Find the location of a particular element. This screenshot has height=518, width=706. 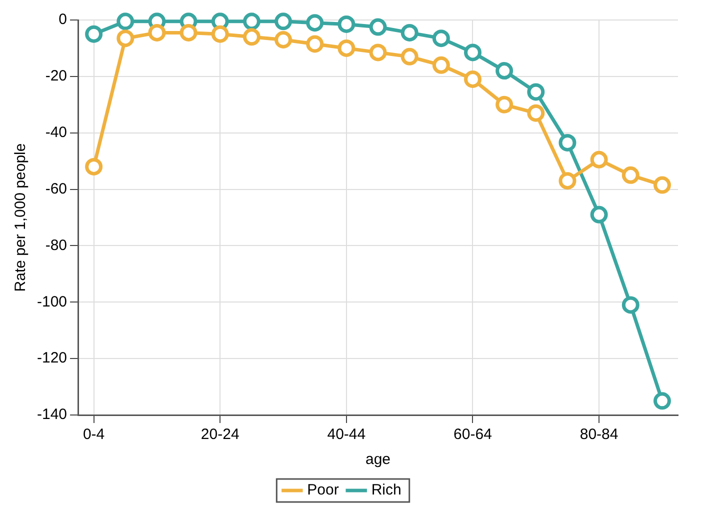

x-tick-label: 40-44 is located at coordinates (346, 435).